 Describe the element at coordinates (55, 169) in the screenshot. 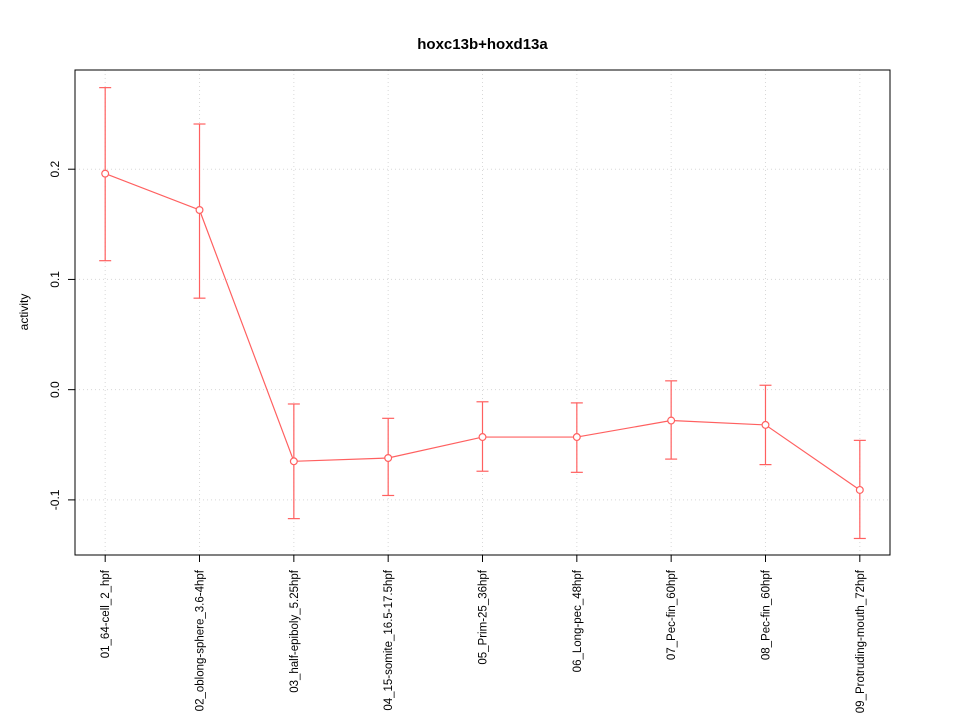

I see `y-tick-label: 0.2` at that location.